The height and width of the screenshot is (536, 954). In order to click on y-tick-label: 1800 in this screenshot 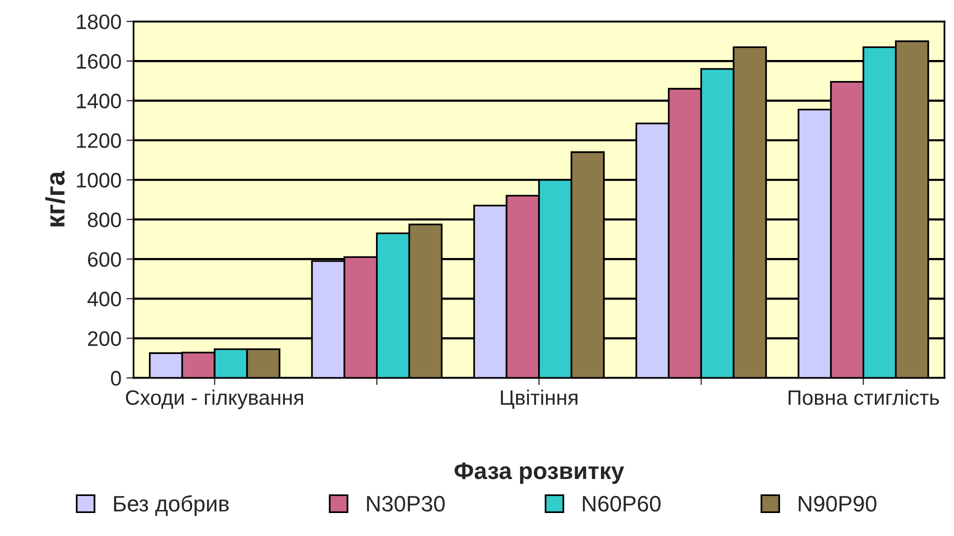, I will do `click(99, 22)`.